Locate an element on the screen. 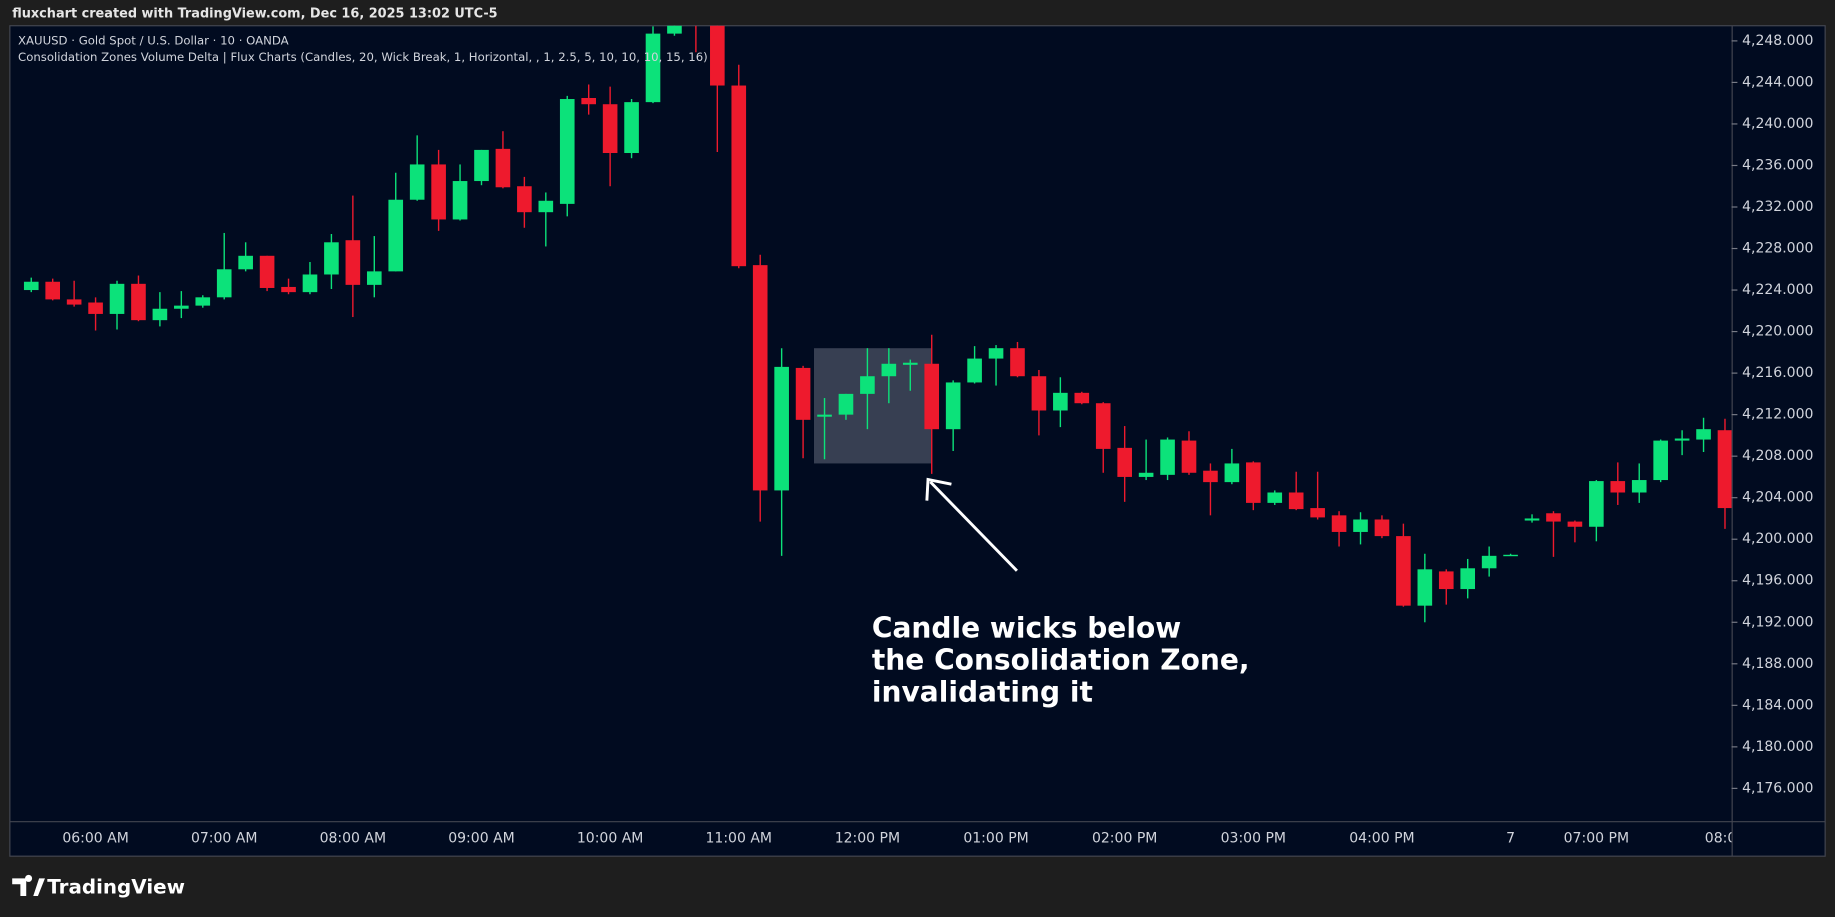 Image resolution: width=1835 pixels, height=917 pixels. x-tick-label: 04:00 PM is located at coordinates (1381, 839).